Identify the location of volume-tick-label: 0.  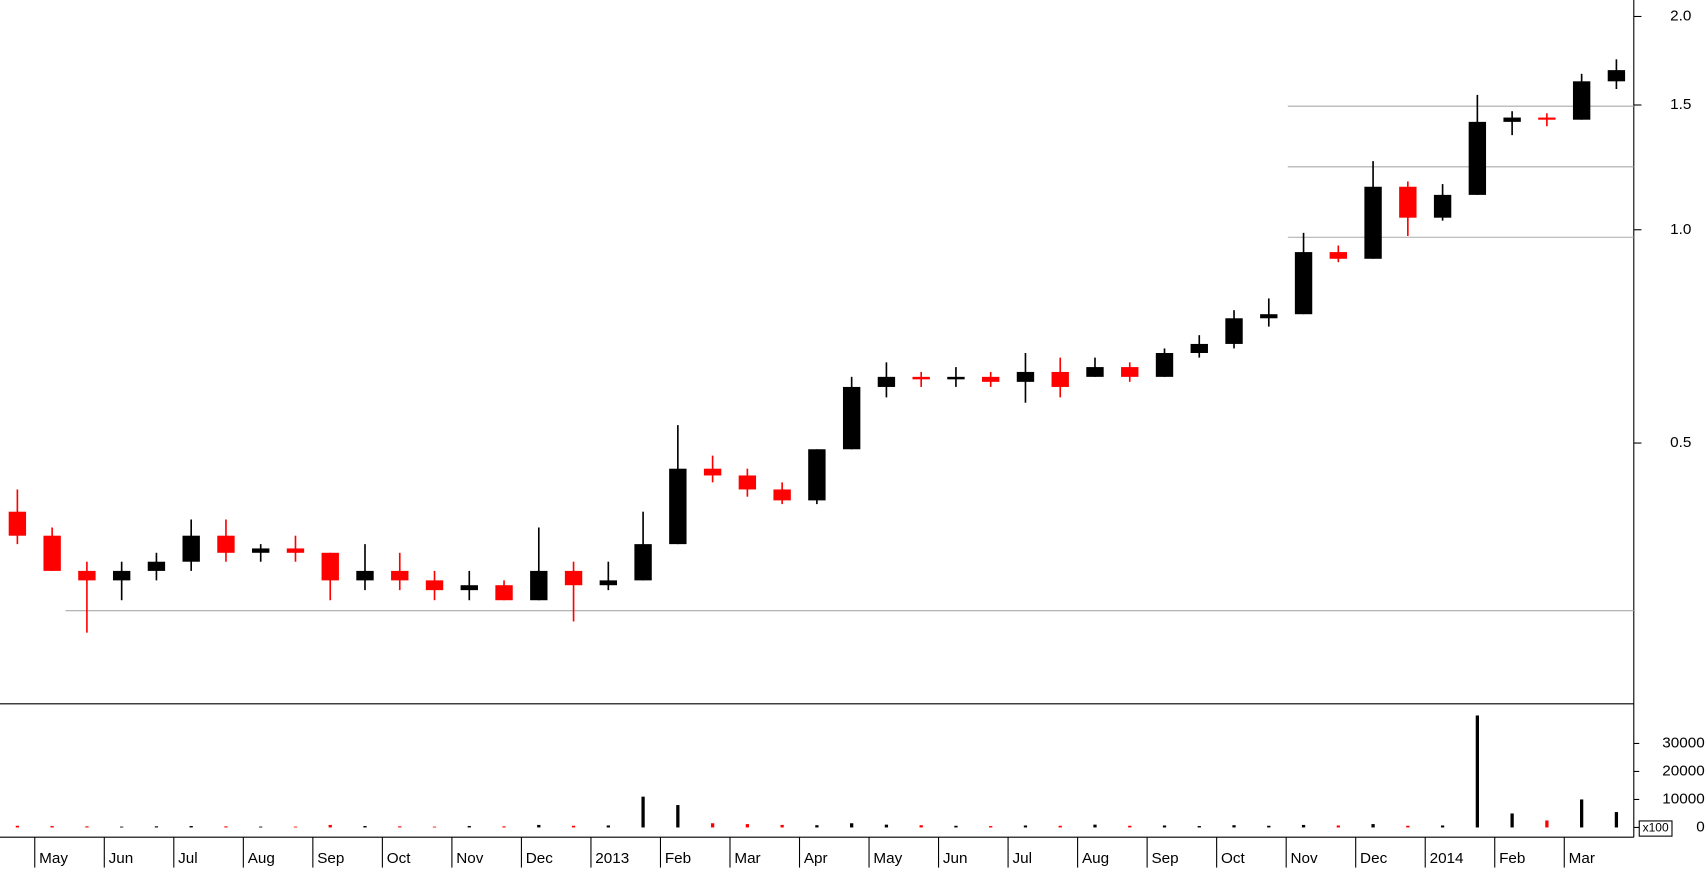
(1700, 826).